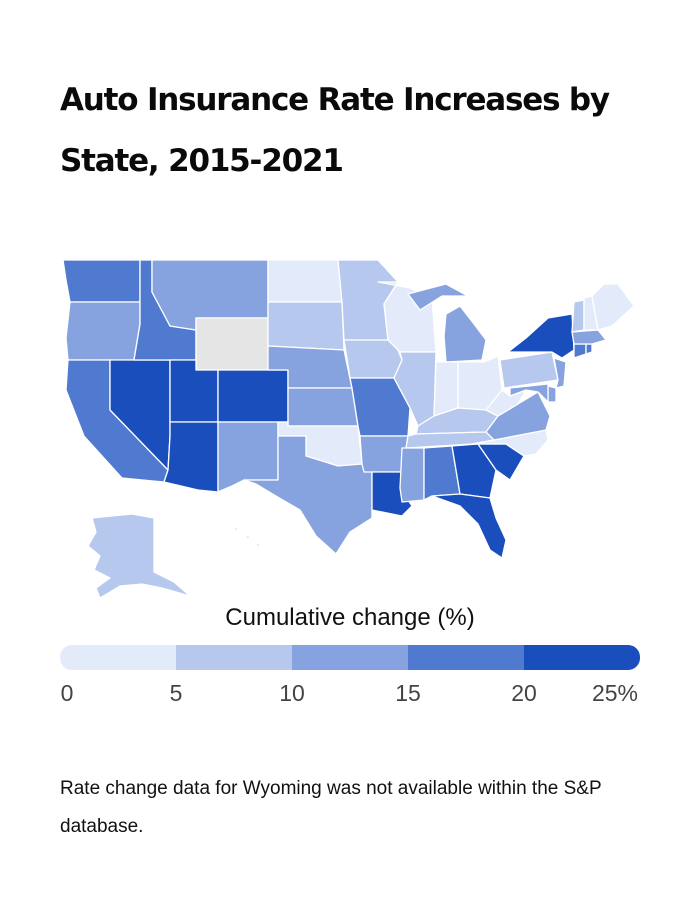  I want to click on state-ny, so click(541, 336).